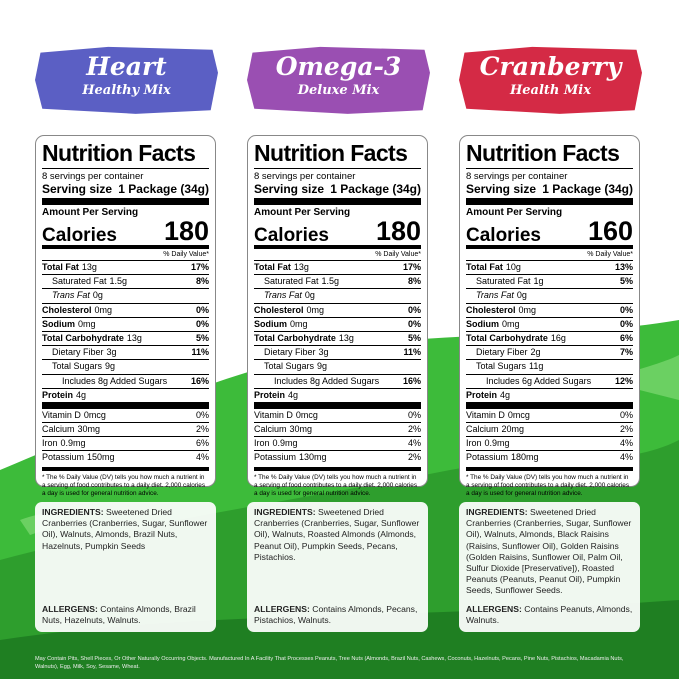  What do you see at coordinates (125, 309) in the screenshot?
I see `nutrient-row: Cholesterol 0mg 0%` at bounding box center [125, 309].